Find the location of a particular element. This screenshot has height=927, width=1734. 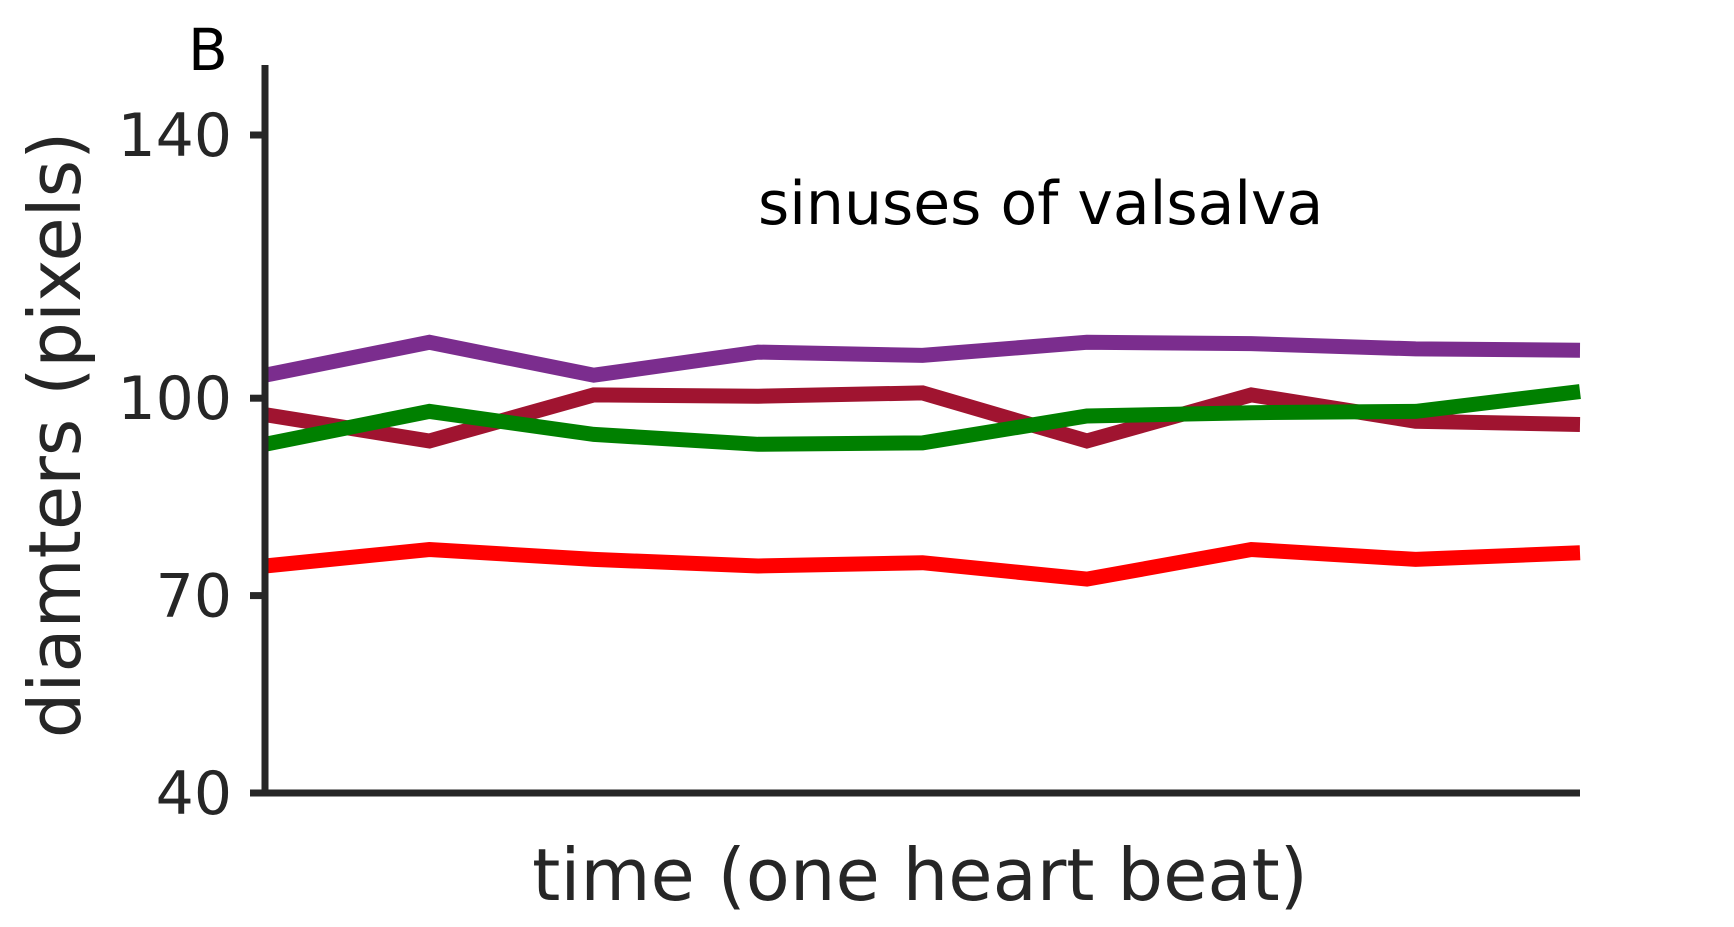

panel-label: B is located at coordinates (208, 50).